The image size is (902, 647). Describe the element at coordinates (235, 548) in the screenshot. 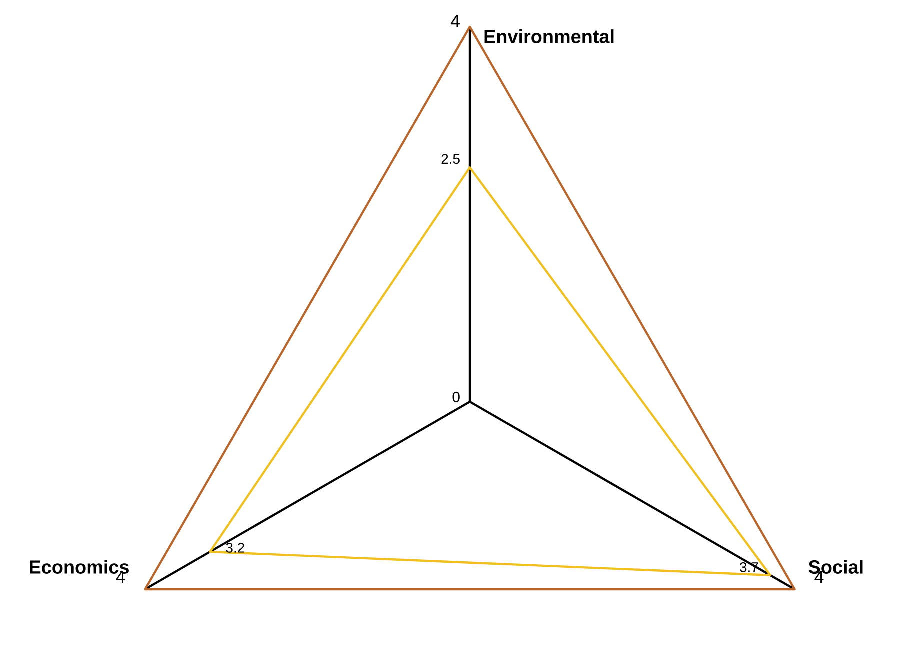

I see `data-label: 3.2` at that location.